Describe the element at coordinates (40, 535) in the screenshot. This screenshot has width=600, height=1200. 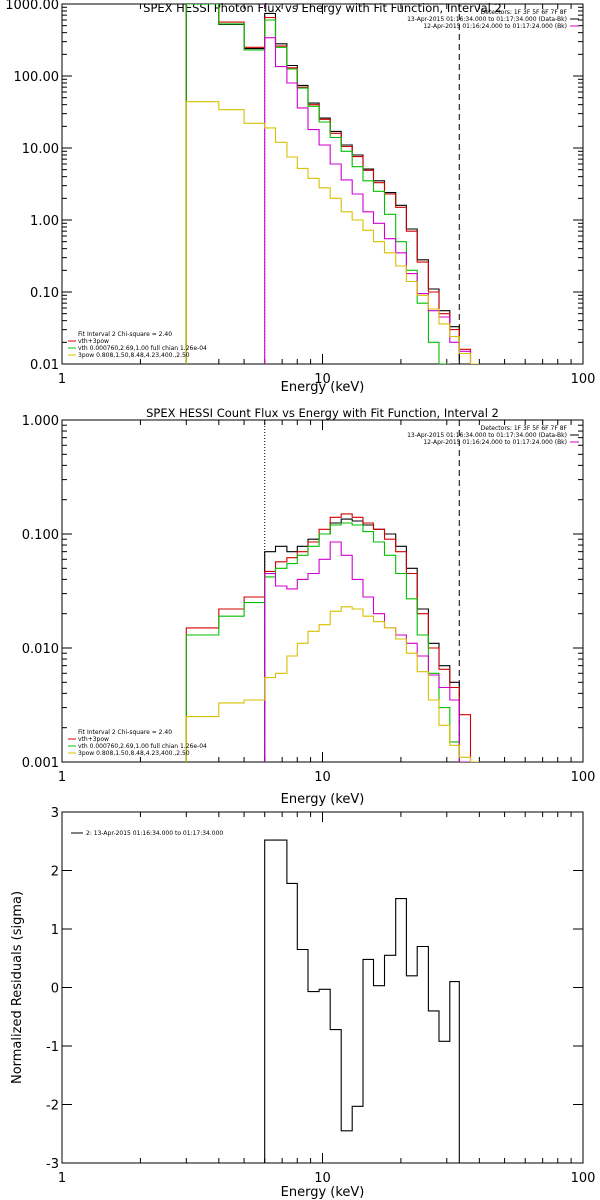
I see `y-tick-label: 0.100` at that location.